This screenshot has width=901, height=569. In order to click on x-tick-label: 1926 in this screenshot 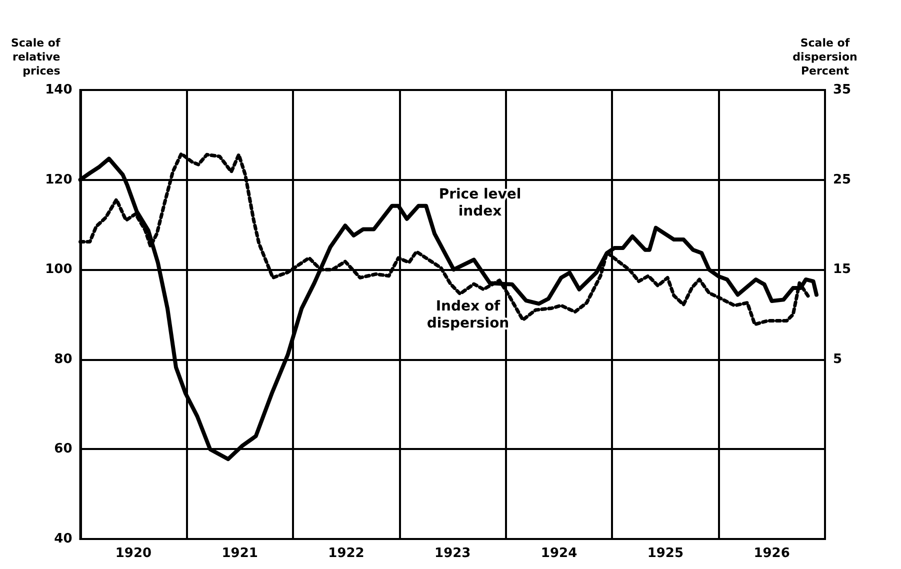, I will do `click(772, 553)`.